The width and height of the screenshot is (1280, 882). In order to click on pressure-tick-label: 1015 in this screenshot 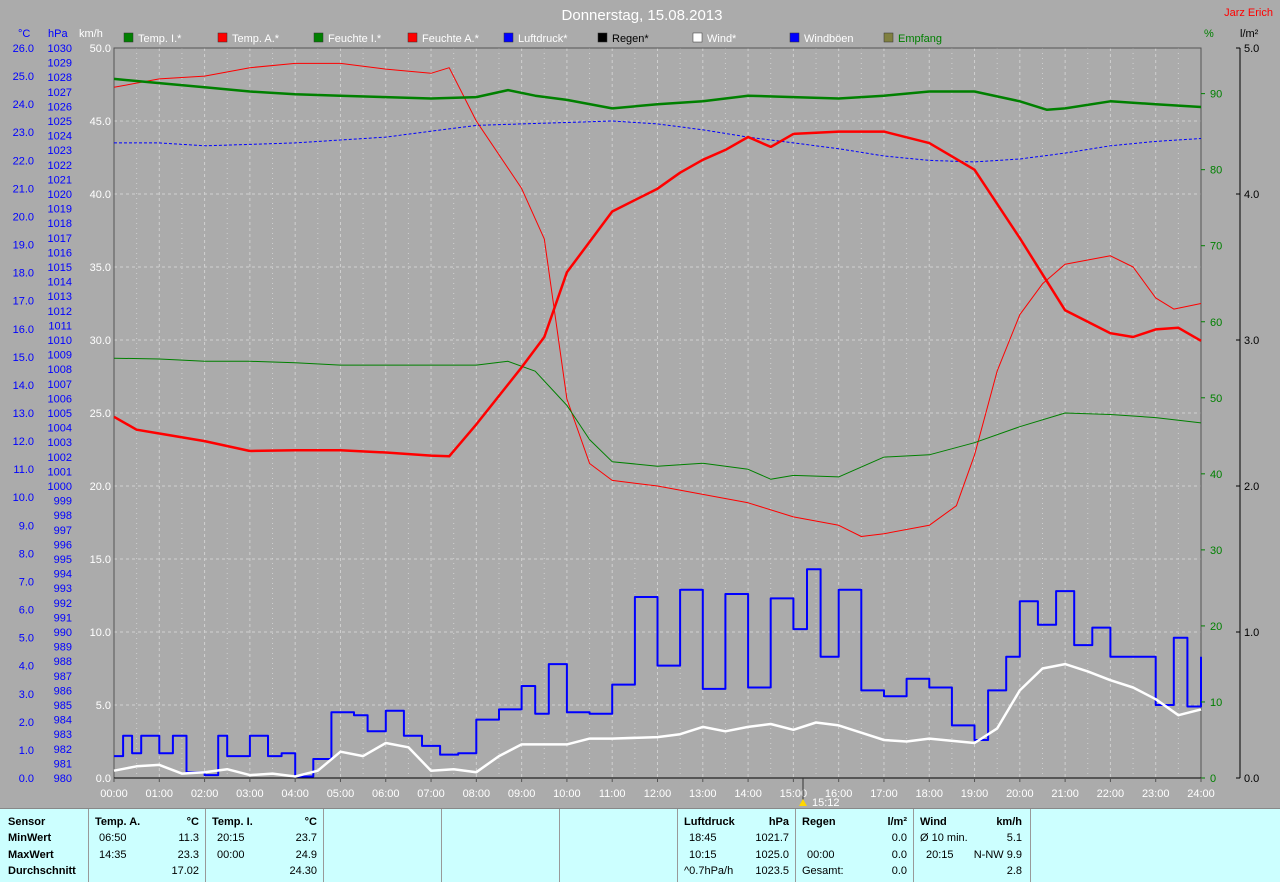, I will do `click(60, 268)`.